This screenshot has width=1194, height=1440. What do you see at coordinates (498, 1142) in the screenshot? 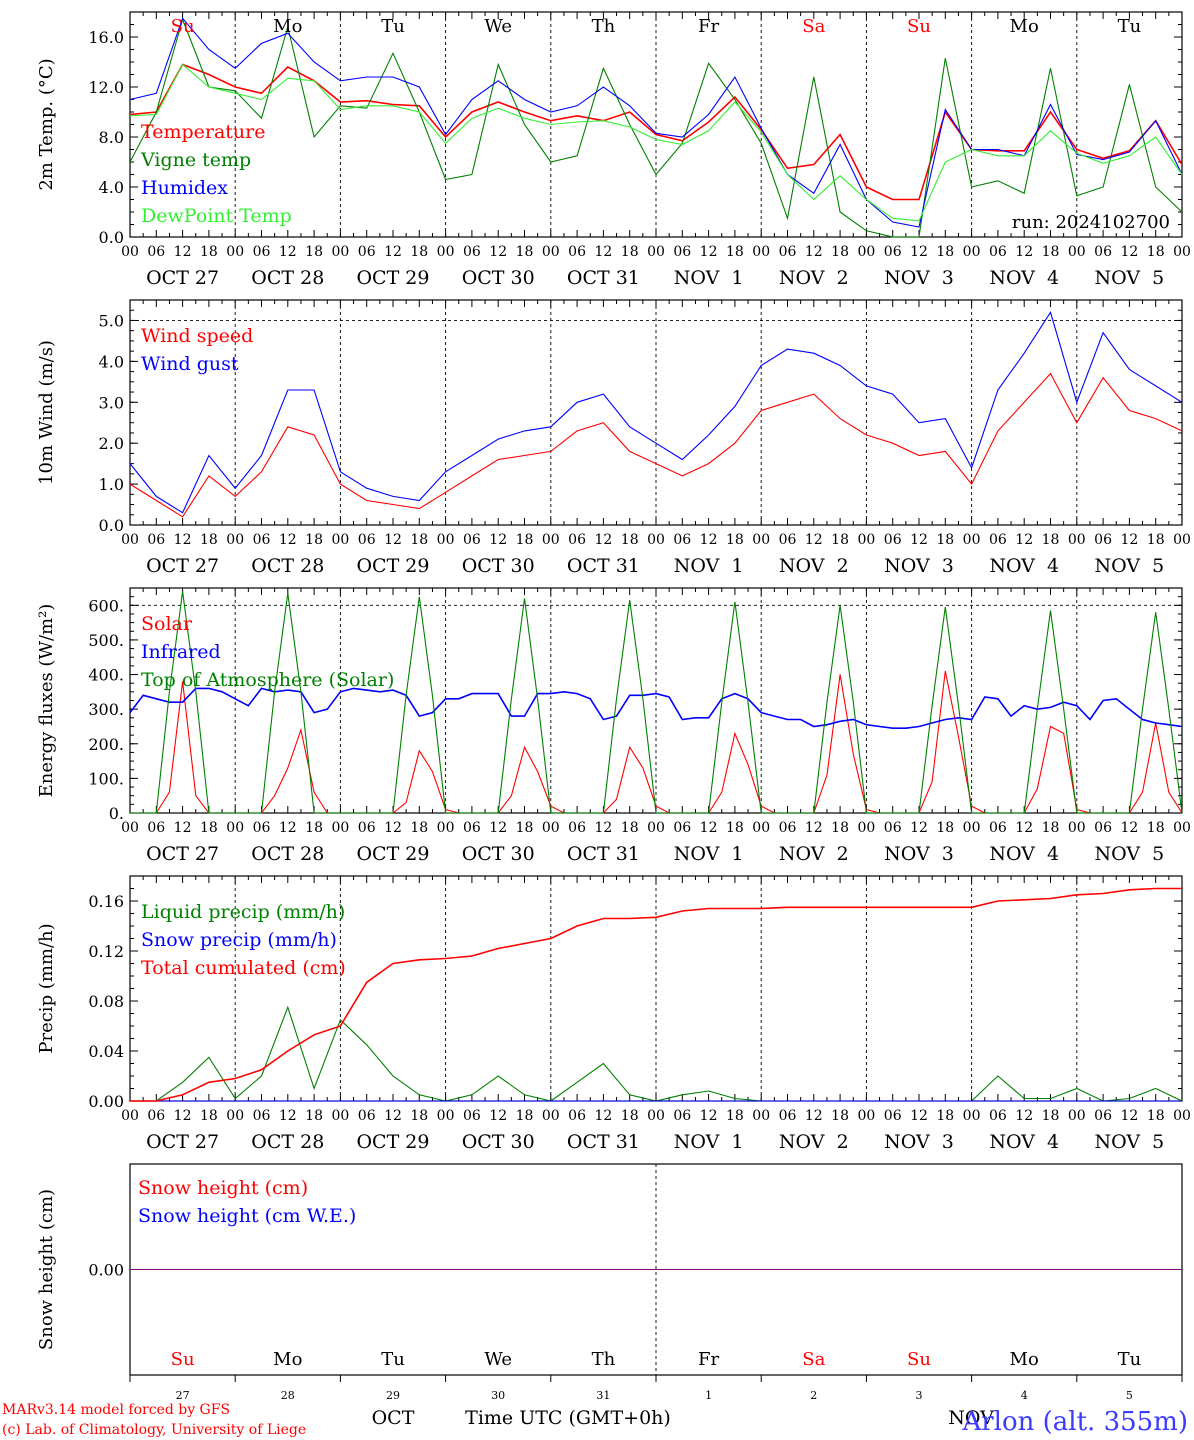
I see `x-date-label: OCT 30` at bounding box center [498, 1142].